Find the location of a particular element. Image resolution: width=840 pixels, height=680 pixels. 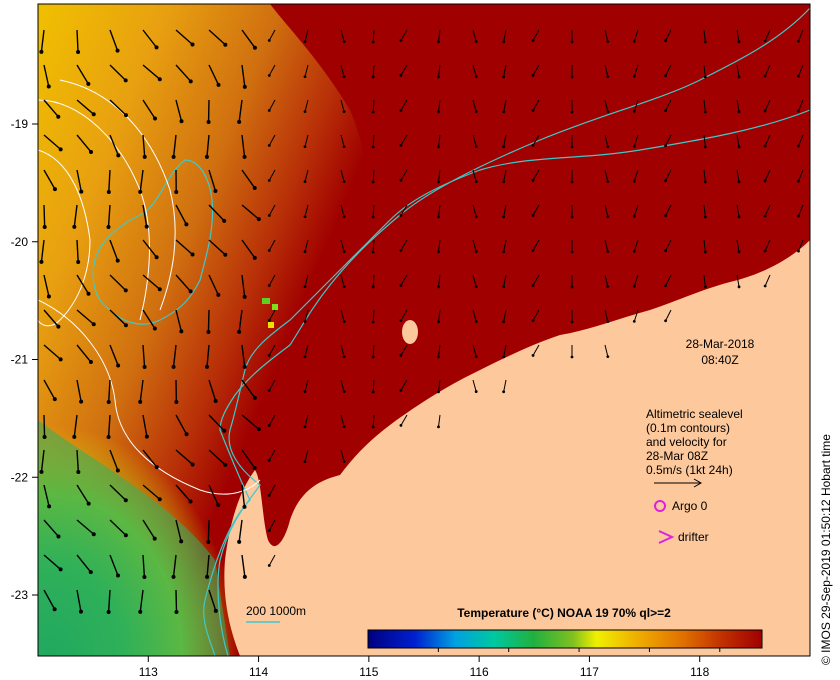

y-tick-label: -23 is located at coordinates (20, 595).